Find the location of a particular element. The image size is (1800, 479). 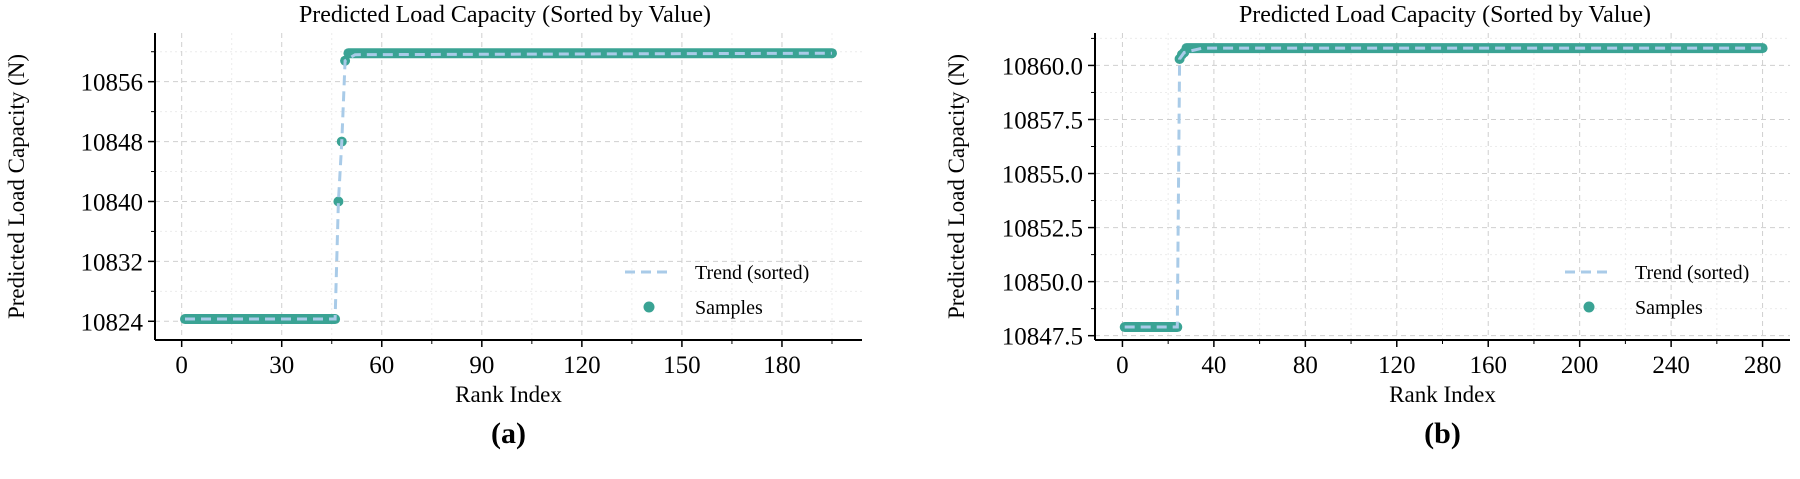

x-tick-label: 180 is located at coordinates (782, 365).